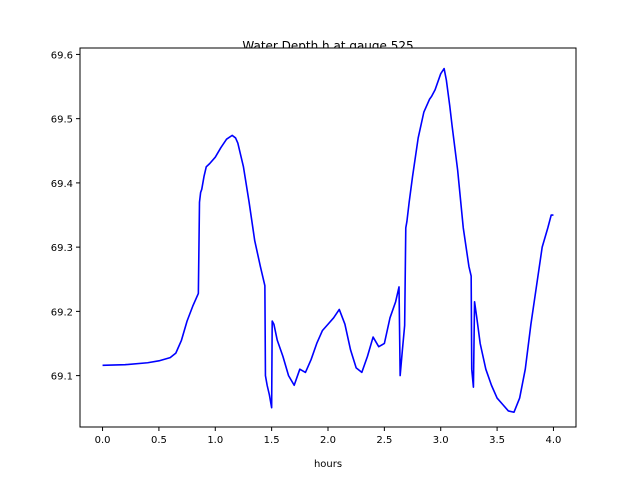  Describe the element at coordinates (328, 464) in the screenshot. I see `x-axis-label: hours` at that location.